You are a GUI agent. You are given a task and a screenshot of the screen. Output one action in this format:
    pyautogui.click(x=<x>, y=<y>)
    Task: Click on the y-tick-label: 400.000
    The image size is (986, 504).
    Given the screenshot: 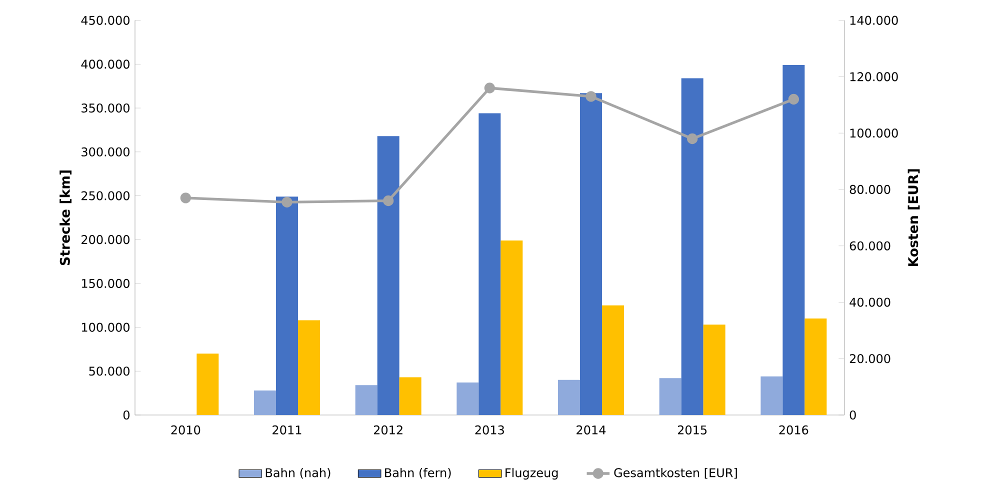 What is the action you would take?
    pyautogui.click(x=105, y=64)
    